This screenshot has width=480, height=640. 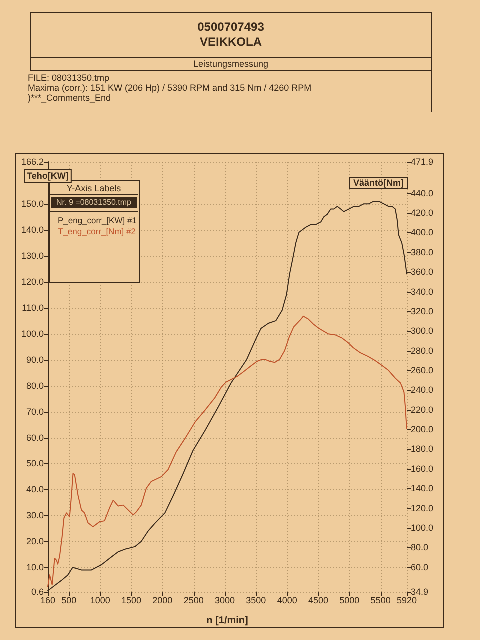 I want to click on y2-tick-label: 440.0, so click(x=422, y=193).